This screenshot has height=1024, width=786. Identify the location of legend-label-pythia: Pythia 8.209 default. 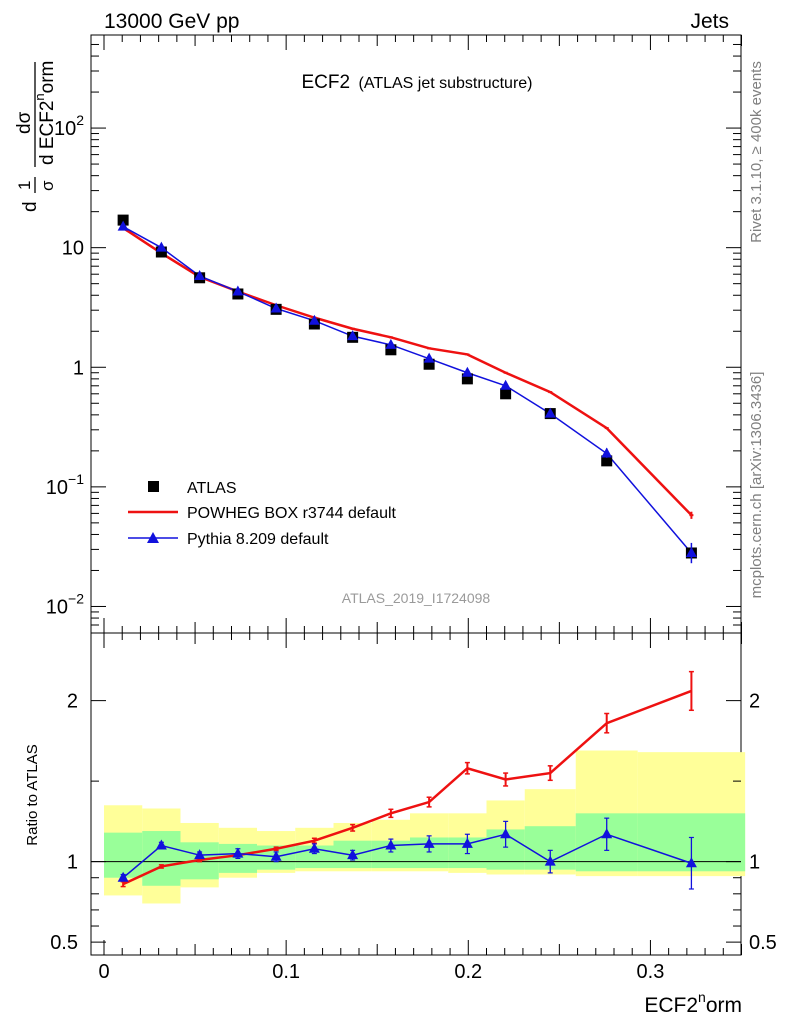
(258, 539).